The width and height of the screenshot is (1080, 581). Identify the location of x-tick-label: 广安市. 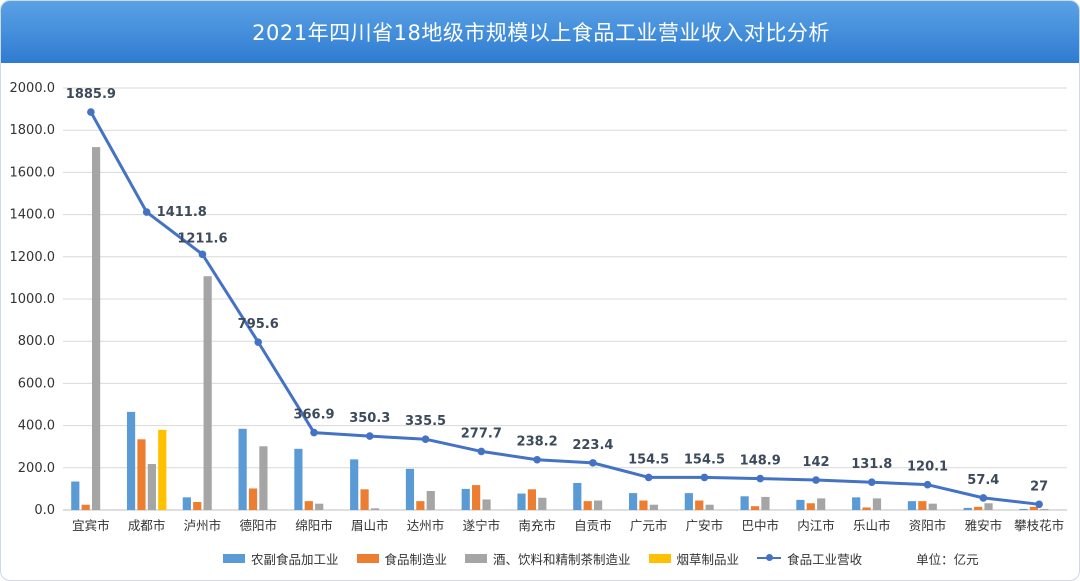
(705, 525).